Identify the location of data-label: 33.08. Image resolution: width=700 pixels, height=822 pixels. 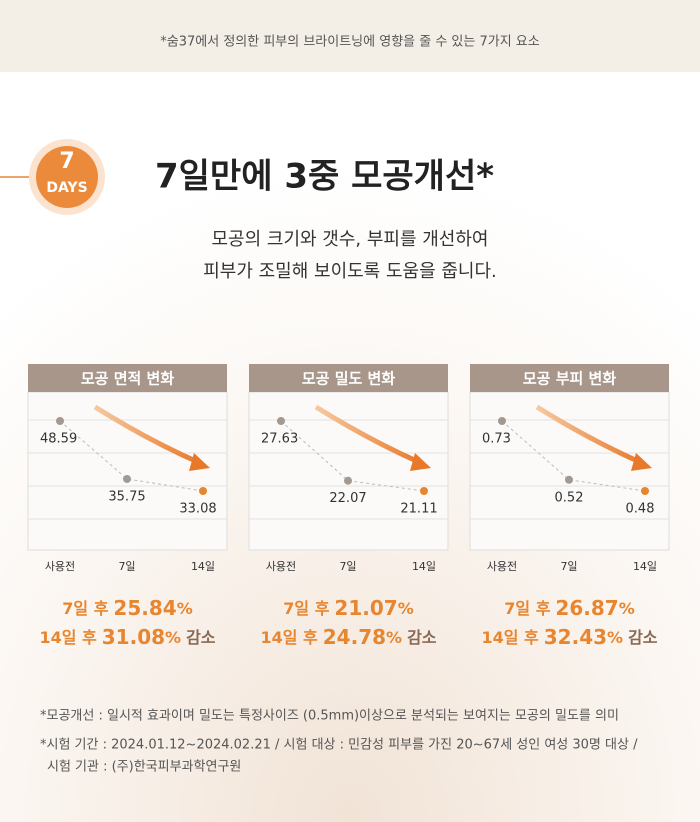
(197, 509).